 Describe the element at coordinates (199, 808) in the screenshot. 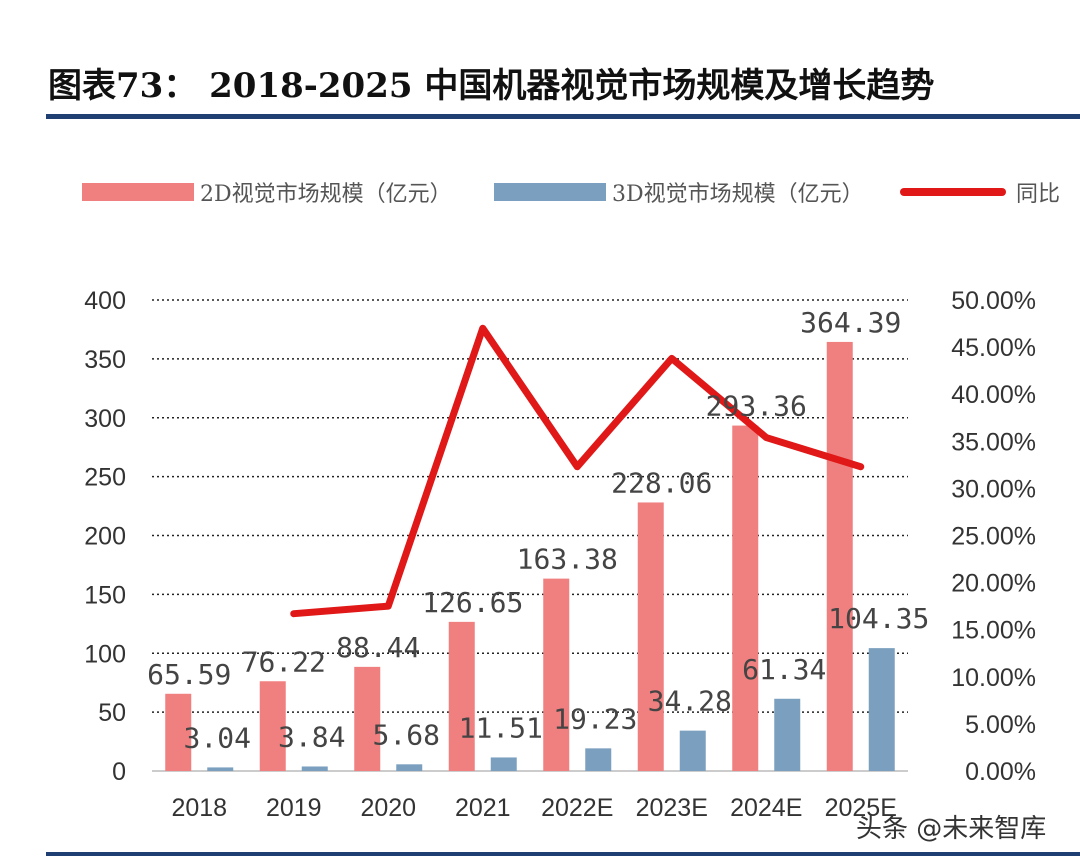

I see `x-tick-label: 2018` at that location.